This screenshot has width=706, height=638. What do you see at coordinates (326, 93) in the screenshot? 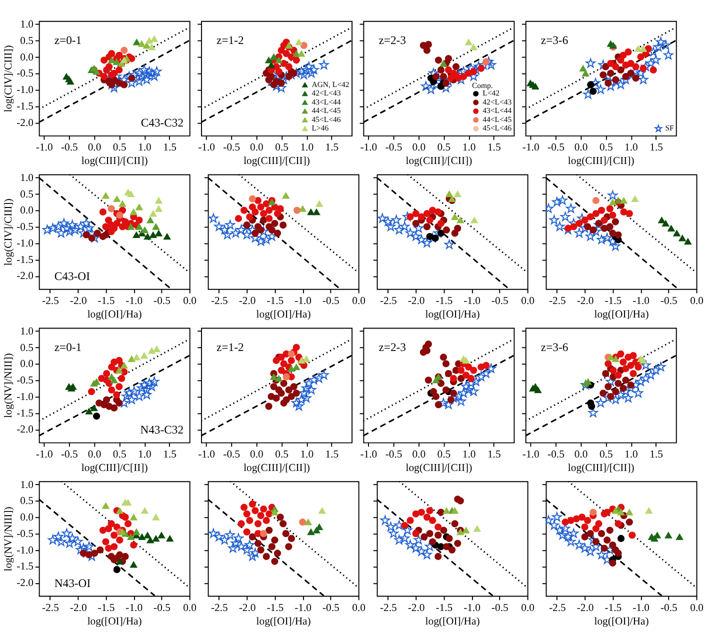
I see `legend-label: 42<L<43` at bounding box center [326, 93].